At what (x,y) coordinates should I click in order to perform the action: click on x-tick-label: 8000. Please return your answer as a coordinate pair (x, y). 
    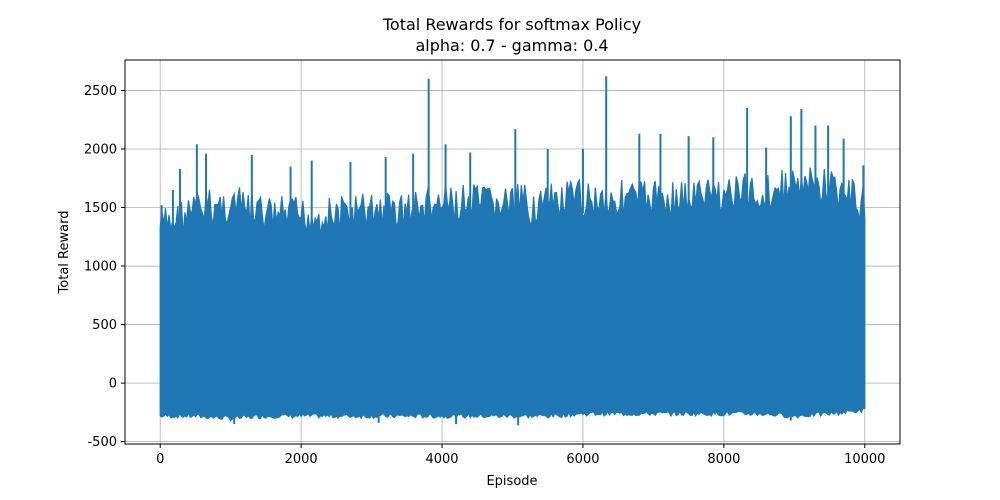
    Looking at the image, I should click on (723, 459).